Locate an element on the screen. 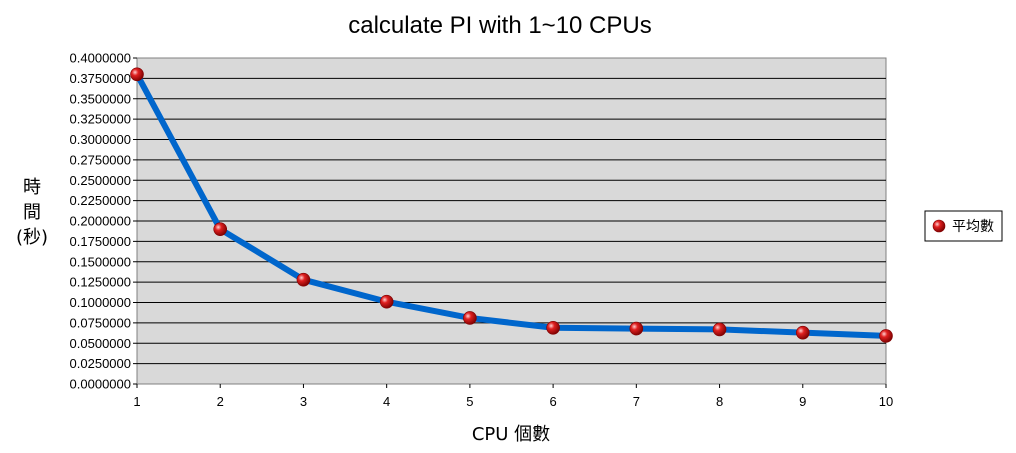 The height and width of the screenshot is (453, 1016). y-tick-label: 0.1000000 is located at coordinates (100, 302).